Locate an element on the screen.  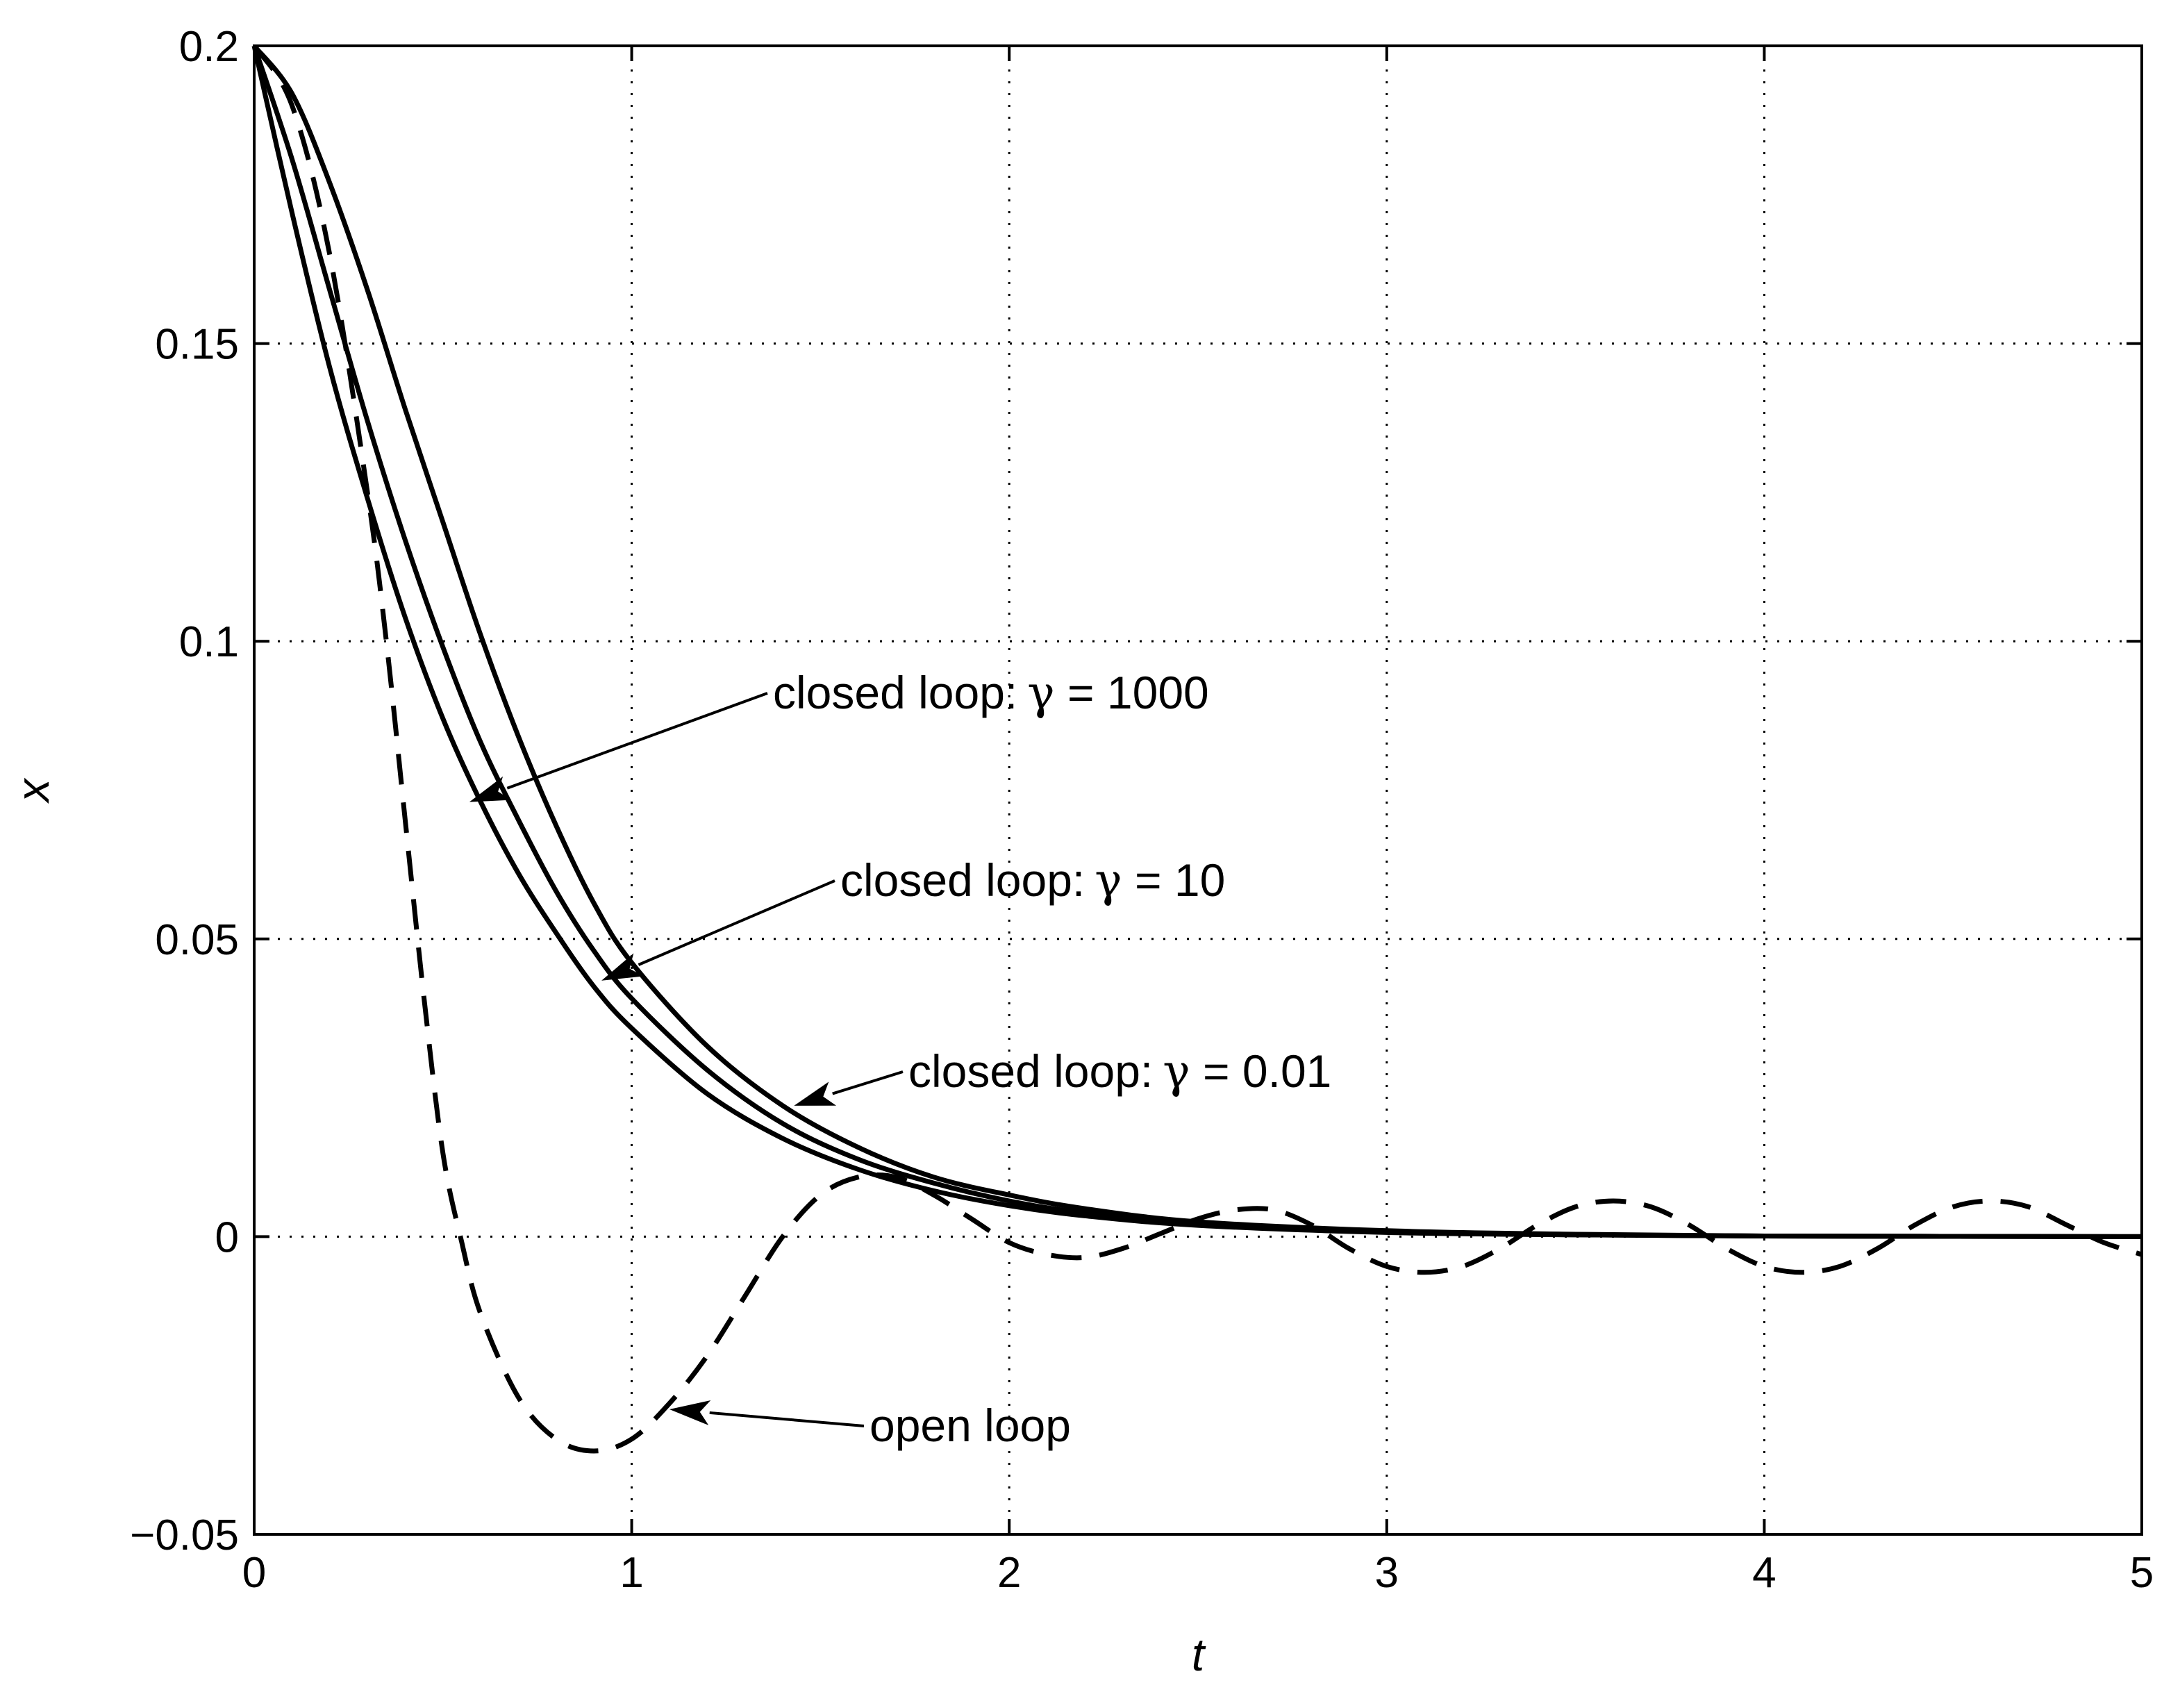
x-tick-label: 5 is located at coordinates (2142, 1573).